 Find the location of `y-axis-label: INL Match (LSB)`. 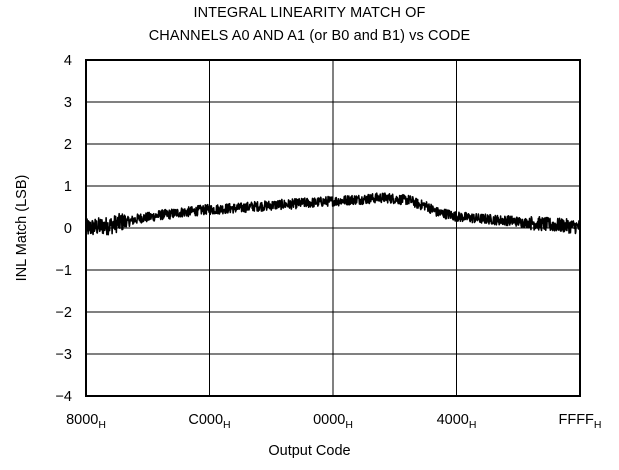

y-axis-label: INL Match (LSB) is located at coordinates (22, 228).